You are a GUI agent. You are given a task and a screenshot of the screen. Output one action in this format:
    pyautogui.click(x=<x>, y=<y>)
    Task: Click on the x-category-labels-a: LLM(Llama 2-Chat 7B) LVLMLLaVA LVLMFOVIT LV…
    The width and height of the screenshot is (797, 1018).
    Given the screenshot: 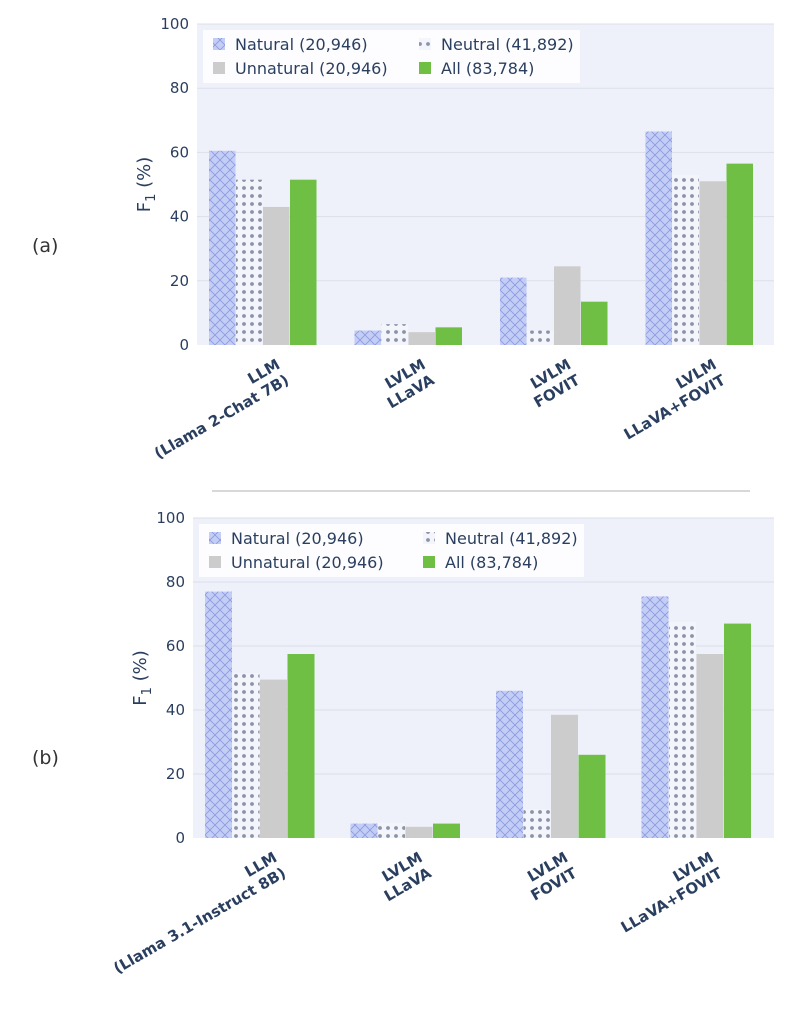 What is the action you would take?
    pyautogui.click(x=435, y=408)
    